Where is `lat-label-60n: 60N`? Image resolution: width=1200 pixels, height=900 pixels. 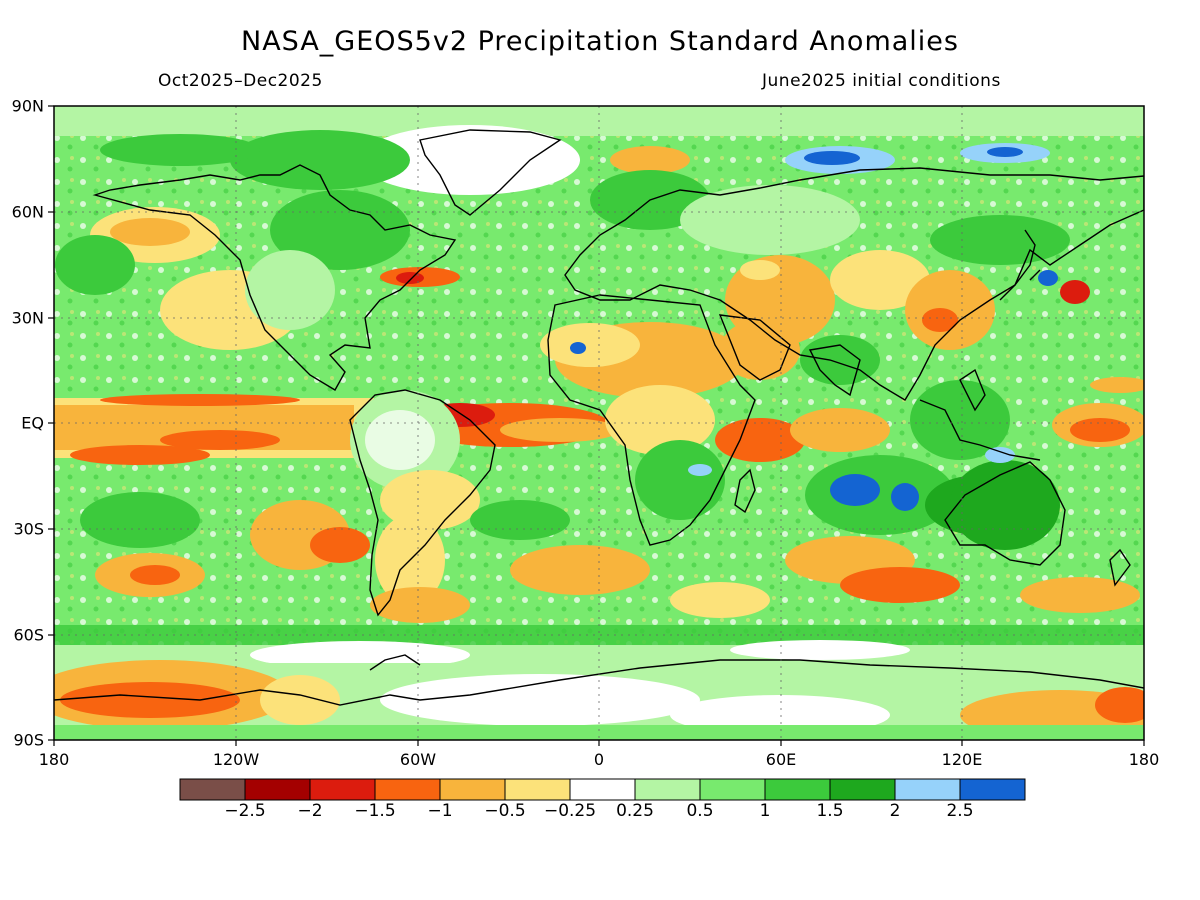
lat-label-60n: 60N is located at coordinates (27, 212).